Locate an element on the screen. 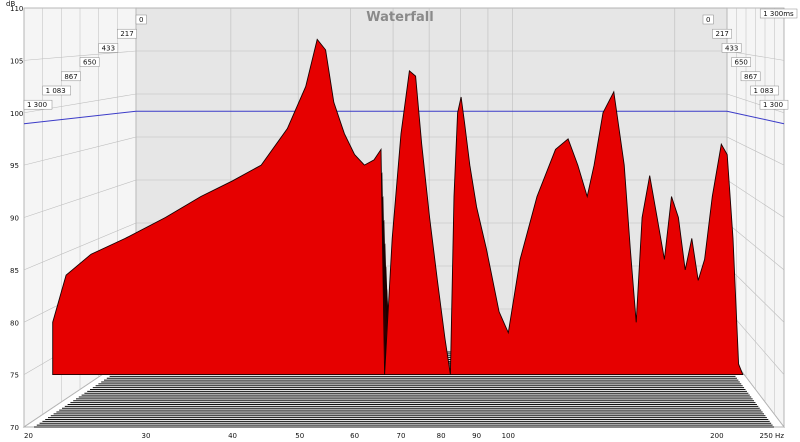  x-tick-label-6: 80 is located at coordinates (441, 436).